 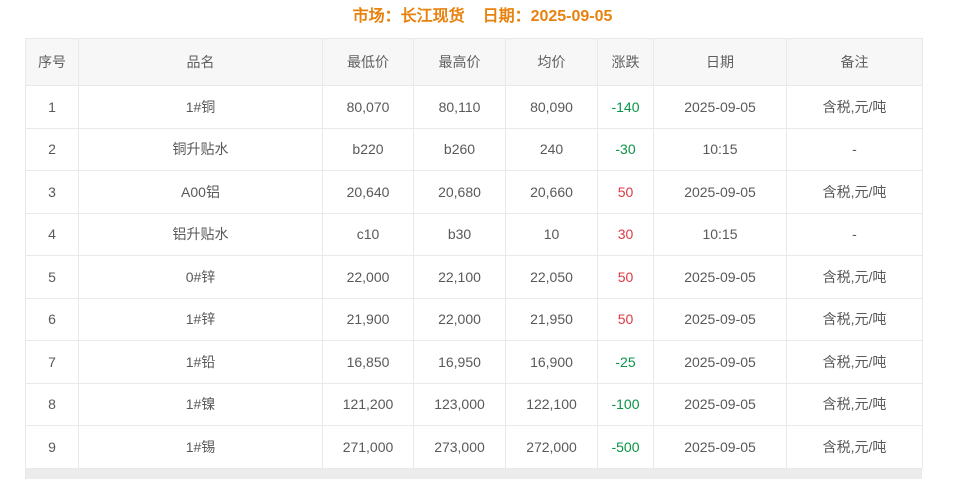 I want to click on column-header-avg: 均价, so click(x=551, y=62).